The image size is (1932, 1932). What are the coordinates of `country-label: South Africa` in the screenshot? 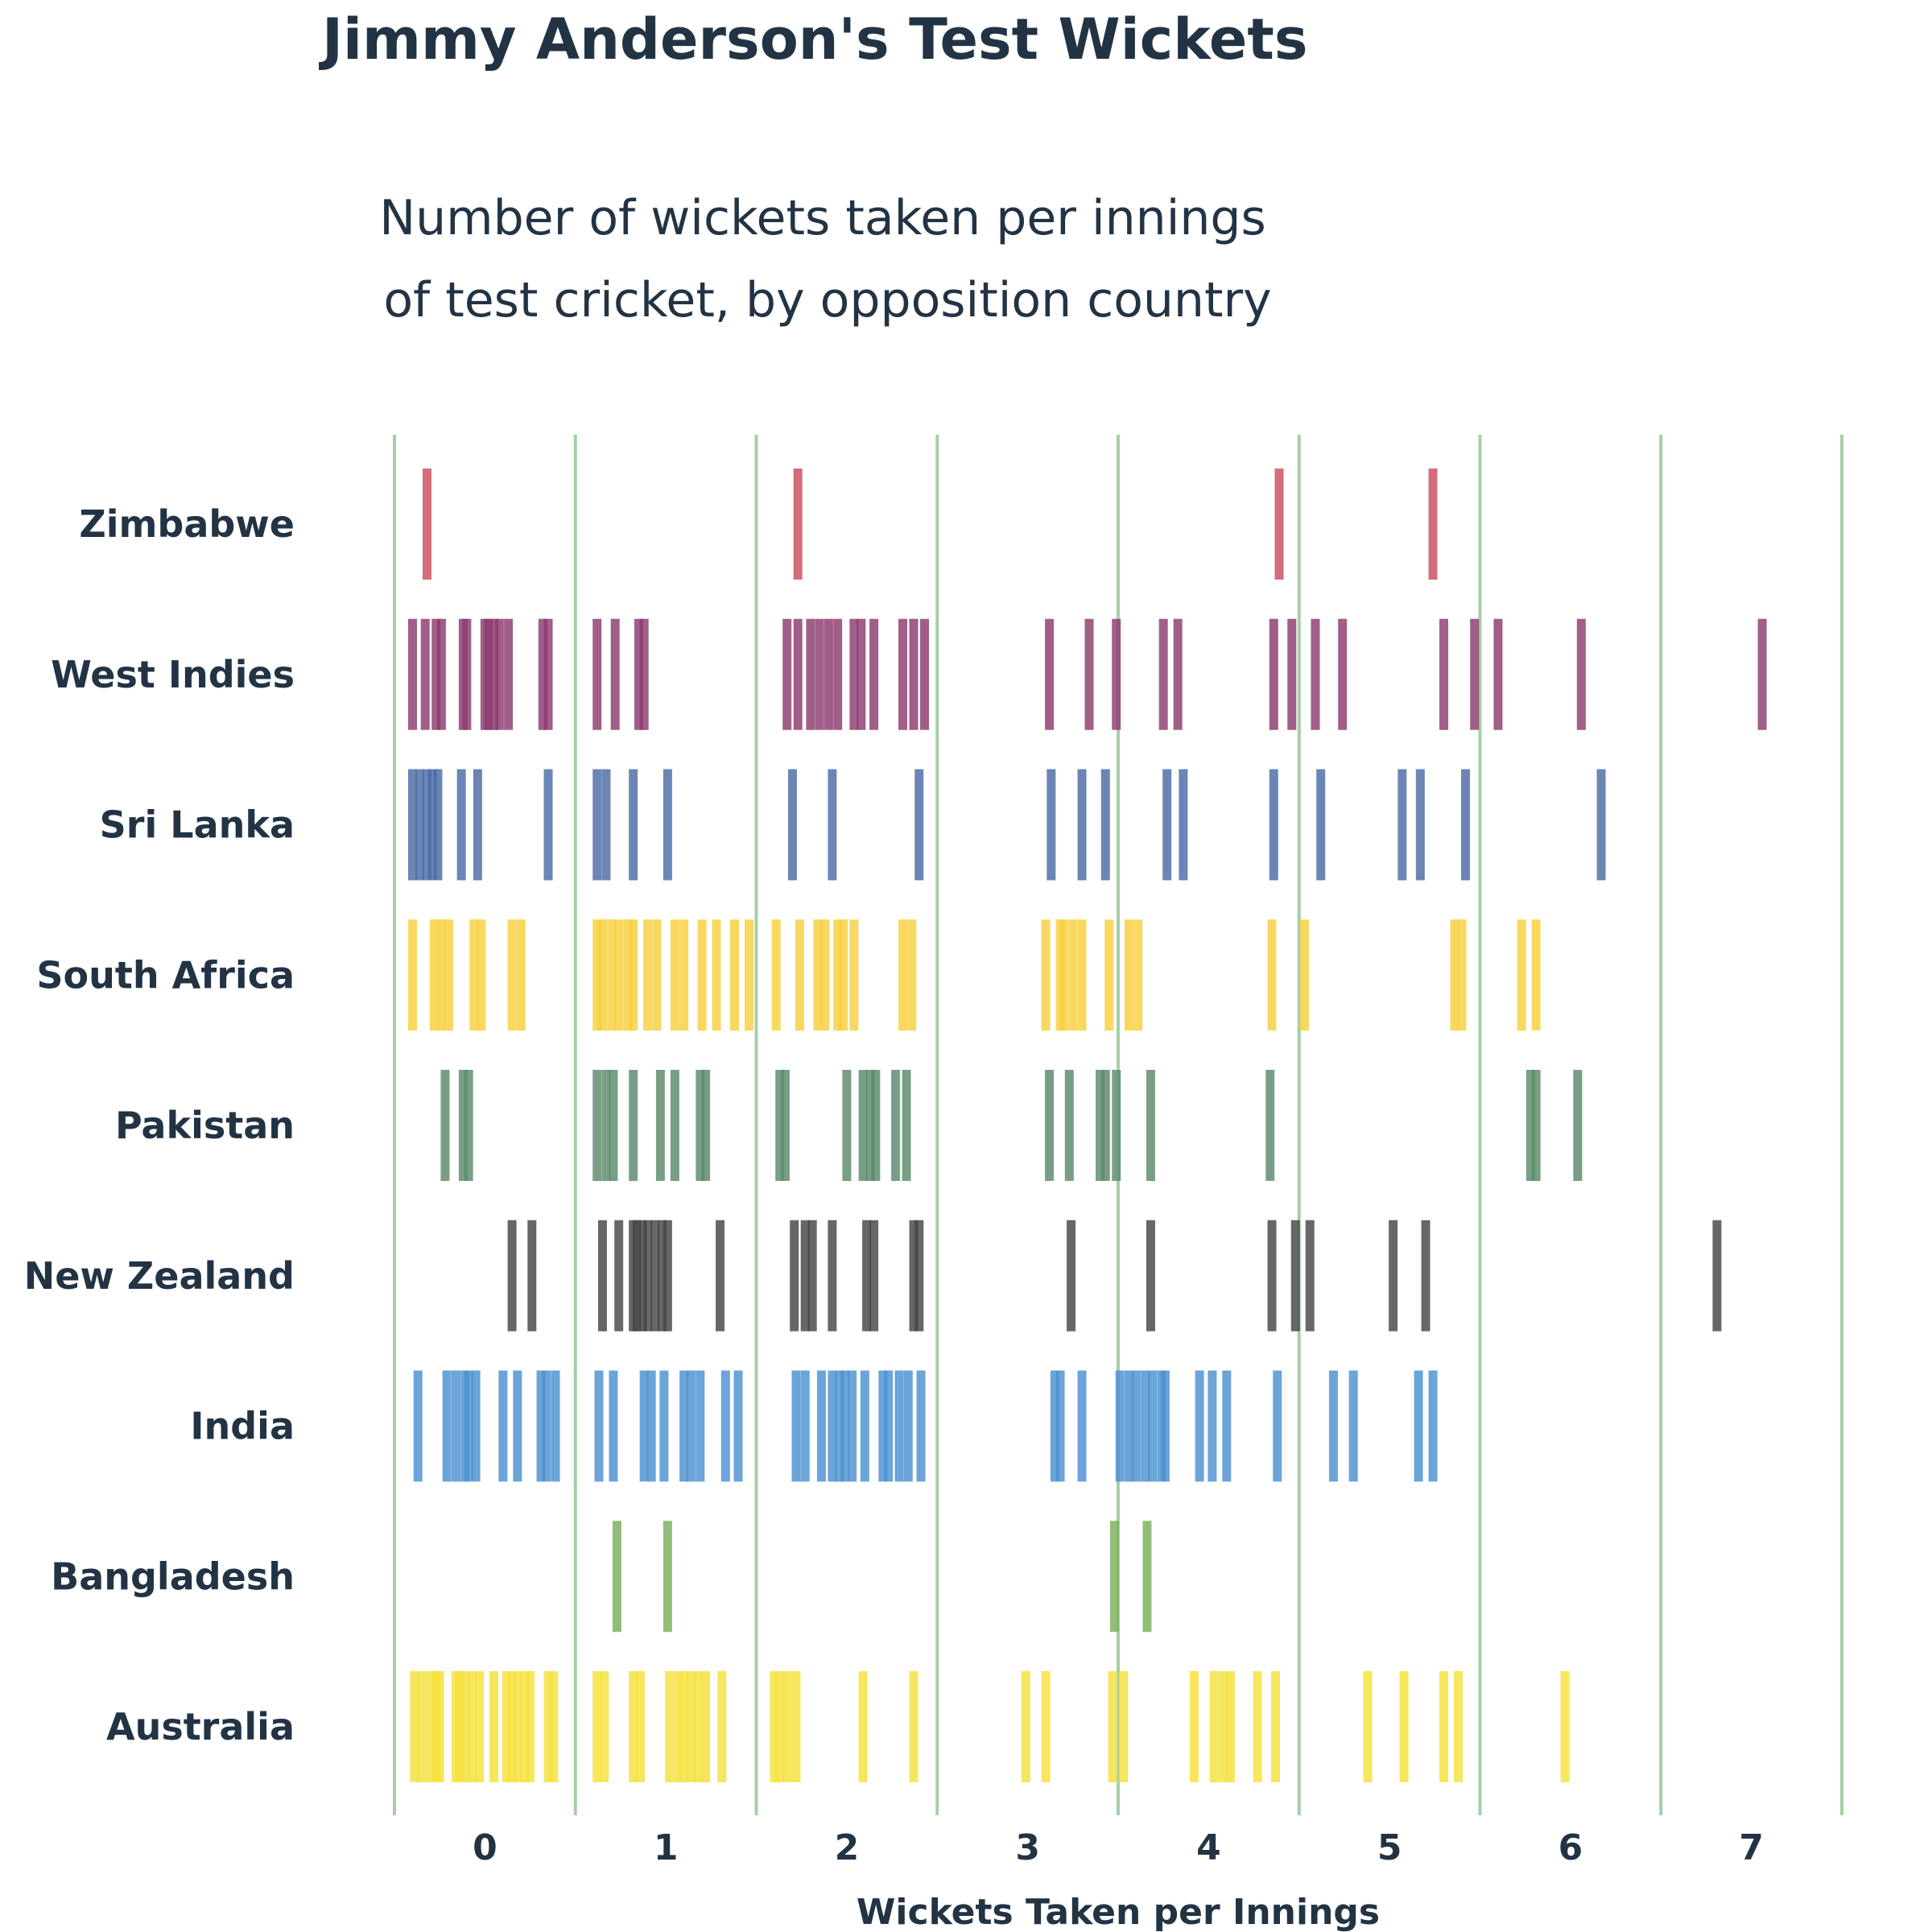 It's located at (165, 975).